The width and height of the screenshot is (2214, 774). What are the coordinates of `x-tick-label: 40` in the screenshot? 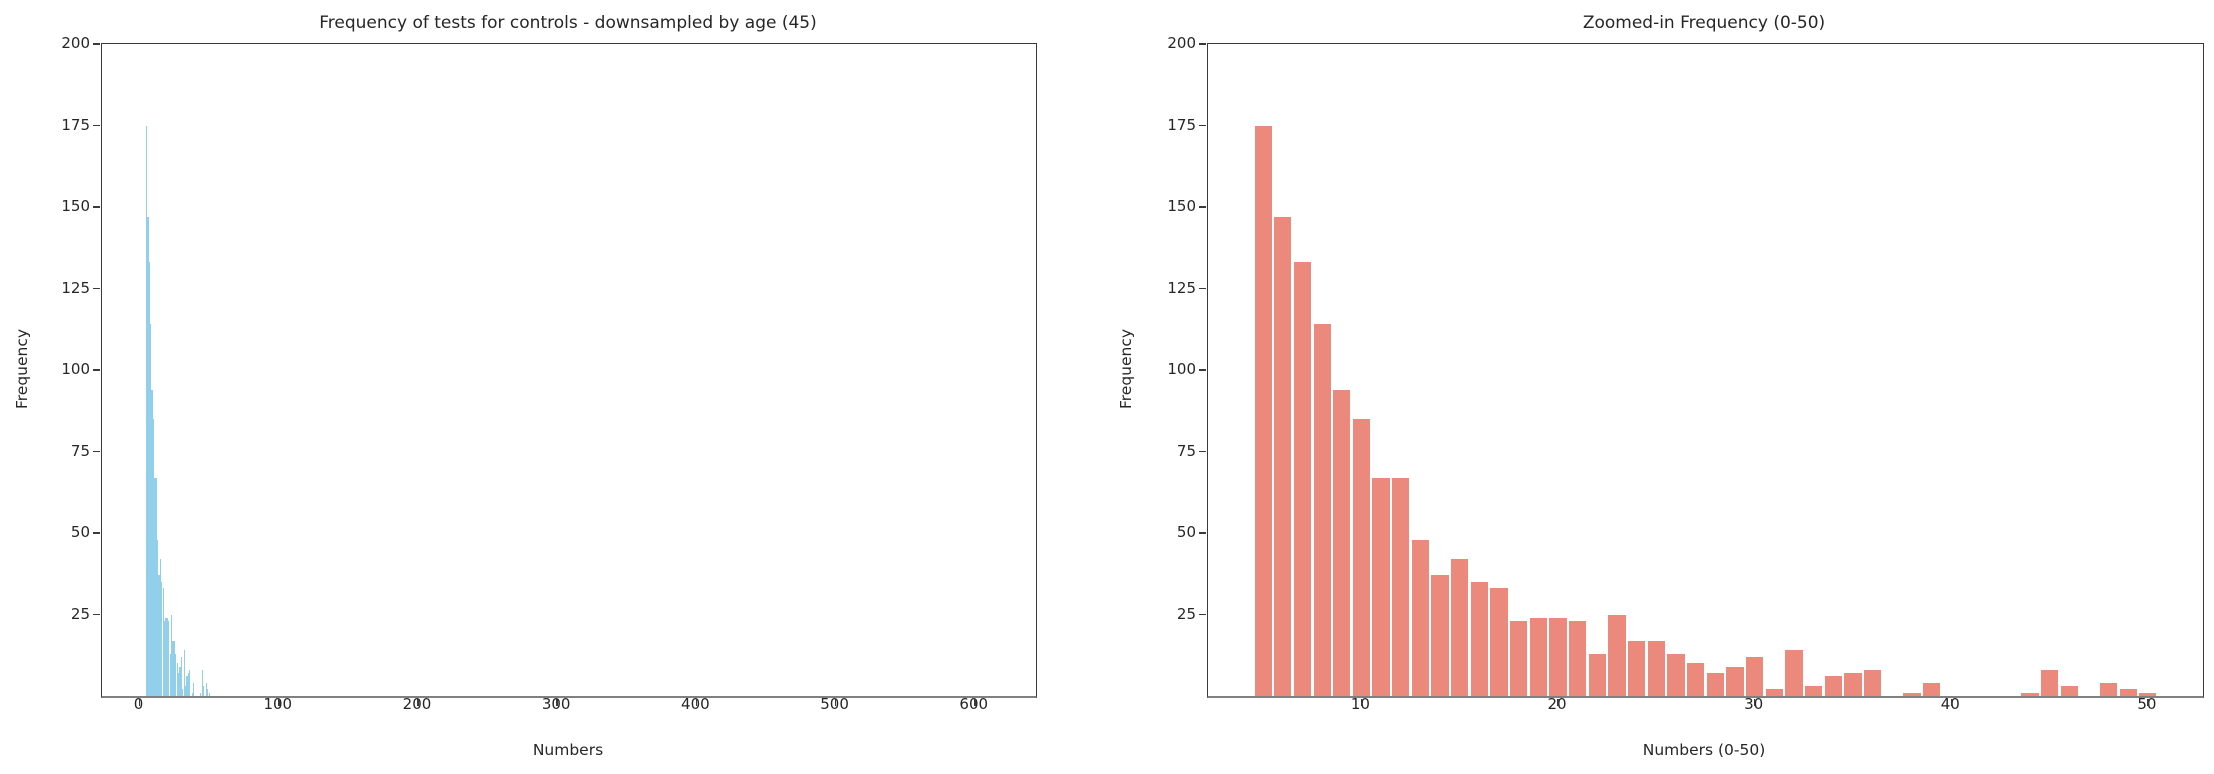 It's located at (1950, 704).